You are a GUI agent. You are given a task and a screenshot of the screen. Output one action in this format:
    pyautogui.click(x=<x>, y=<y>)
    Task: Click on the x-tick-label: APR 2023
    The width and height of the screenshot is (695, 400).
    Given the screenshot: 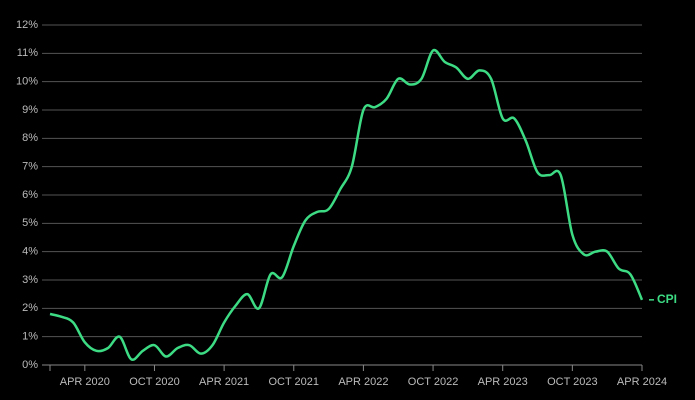 What is the action you would take?
    pyautogui.click(x=503, y=382)
    